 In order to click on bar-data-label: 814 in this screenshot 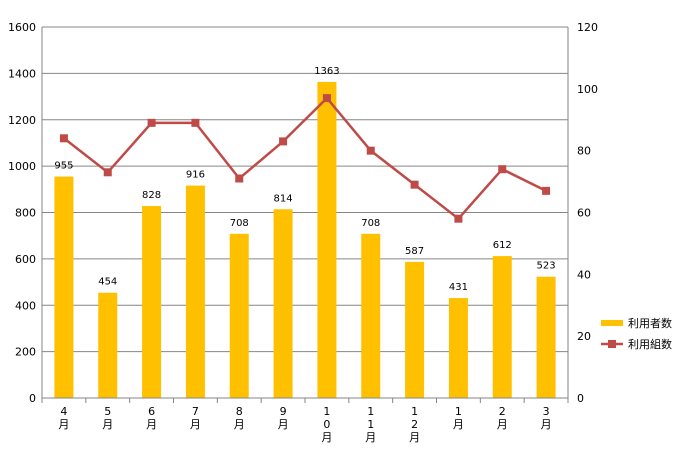, I will do `click(283, 198)`.